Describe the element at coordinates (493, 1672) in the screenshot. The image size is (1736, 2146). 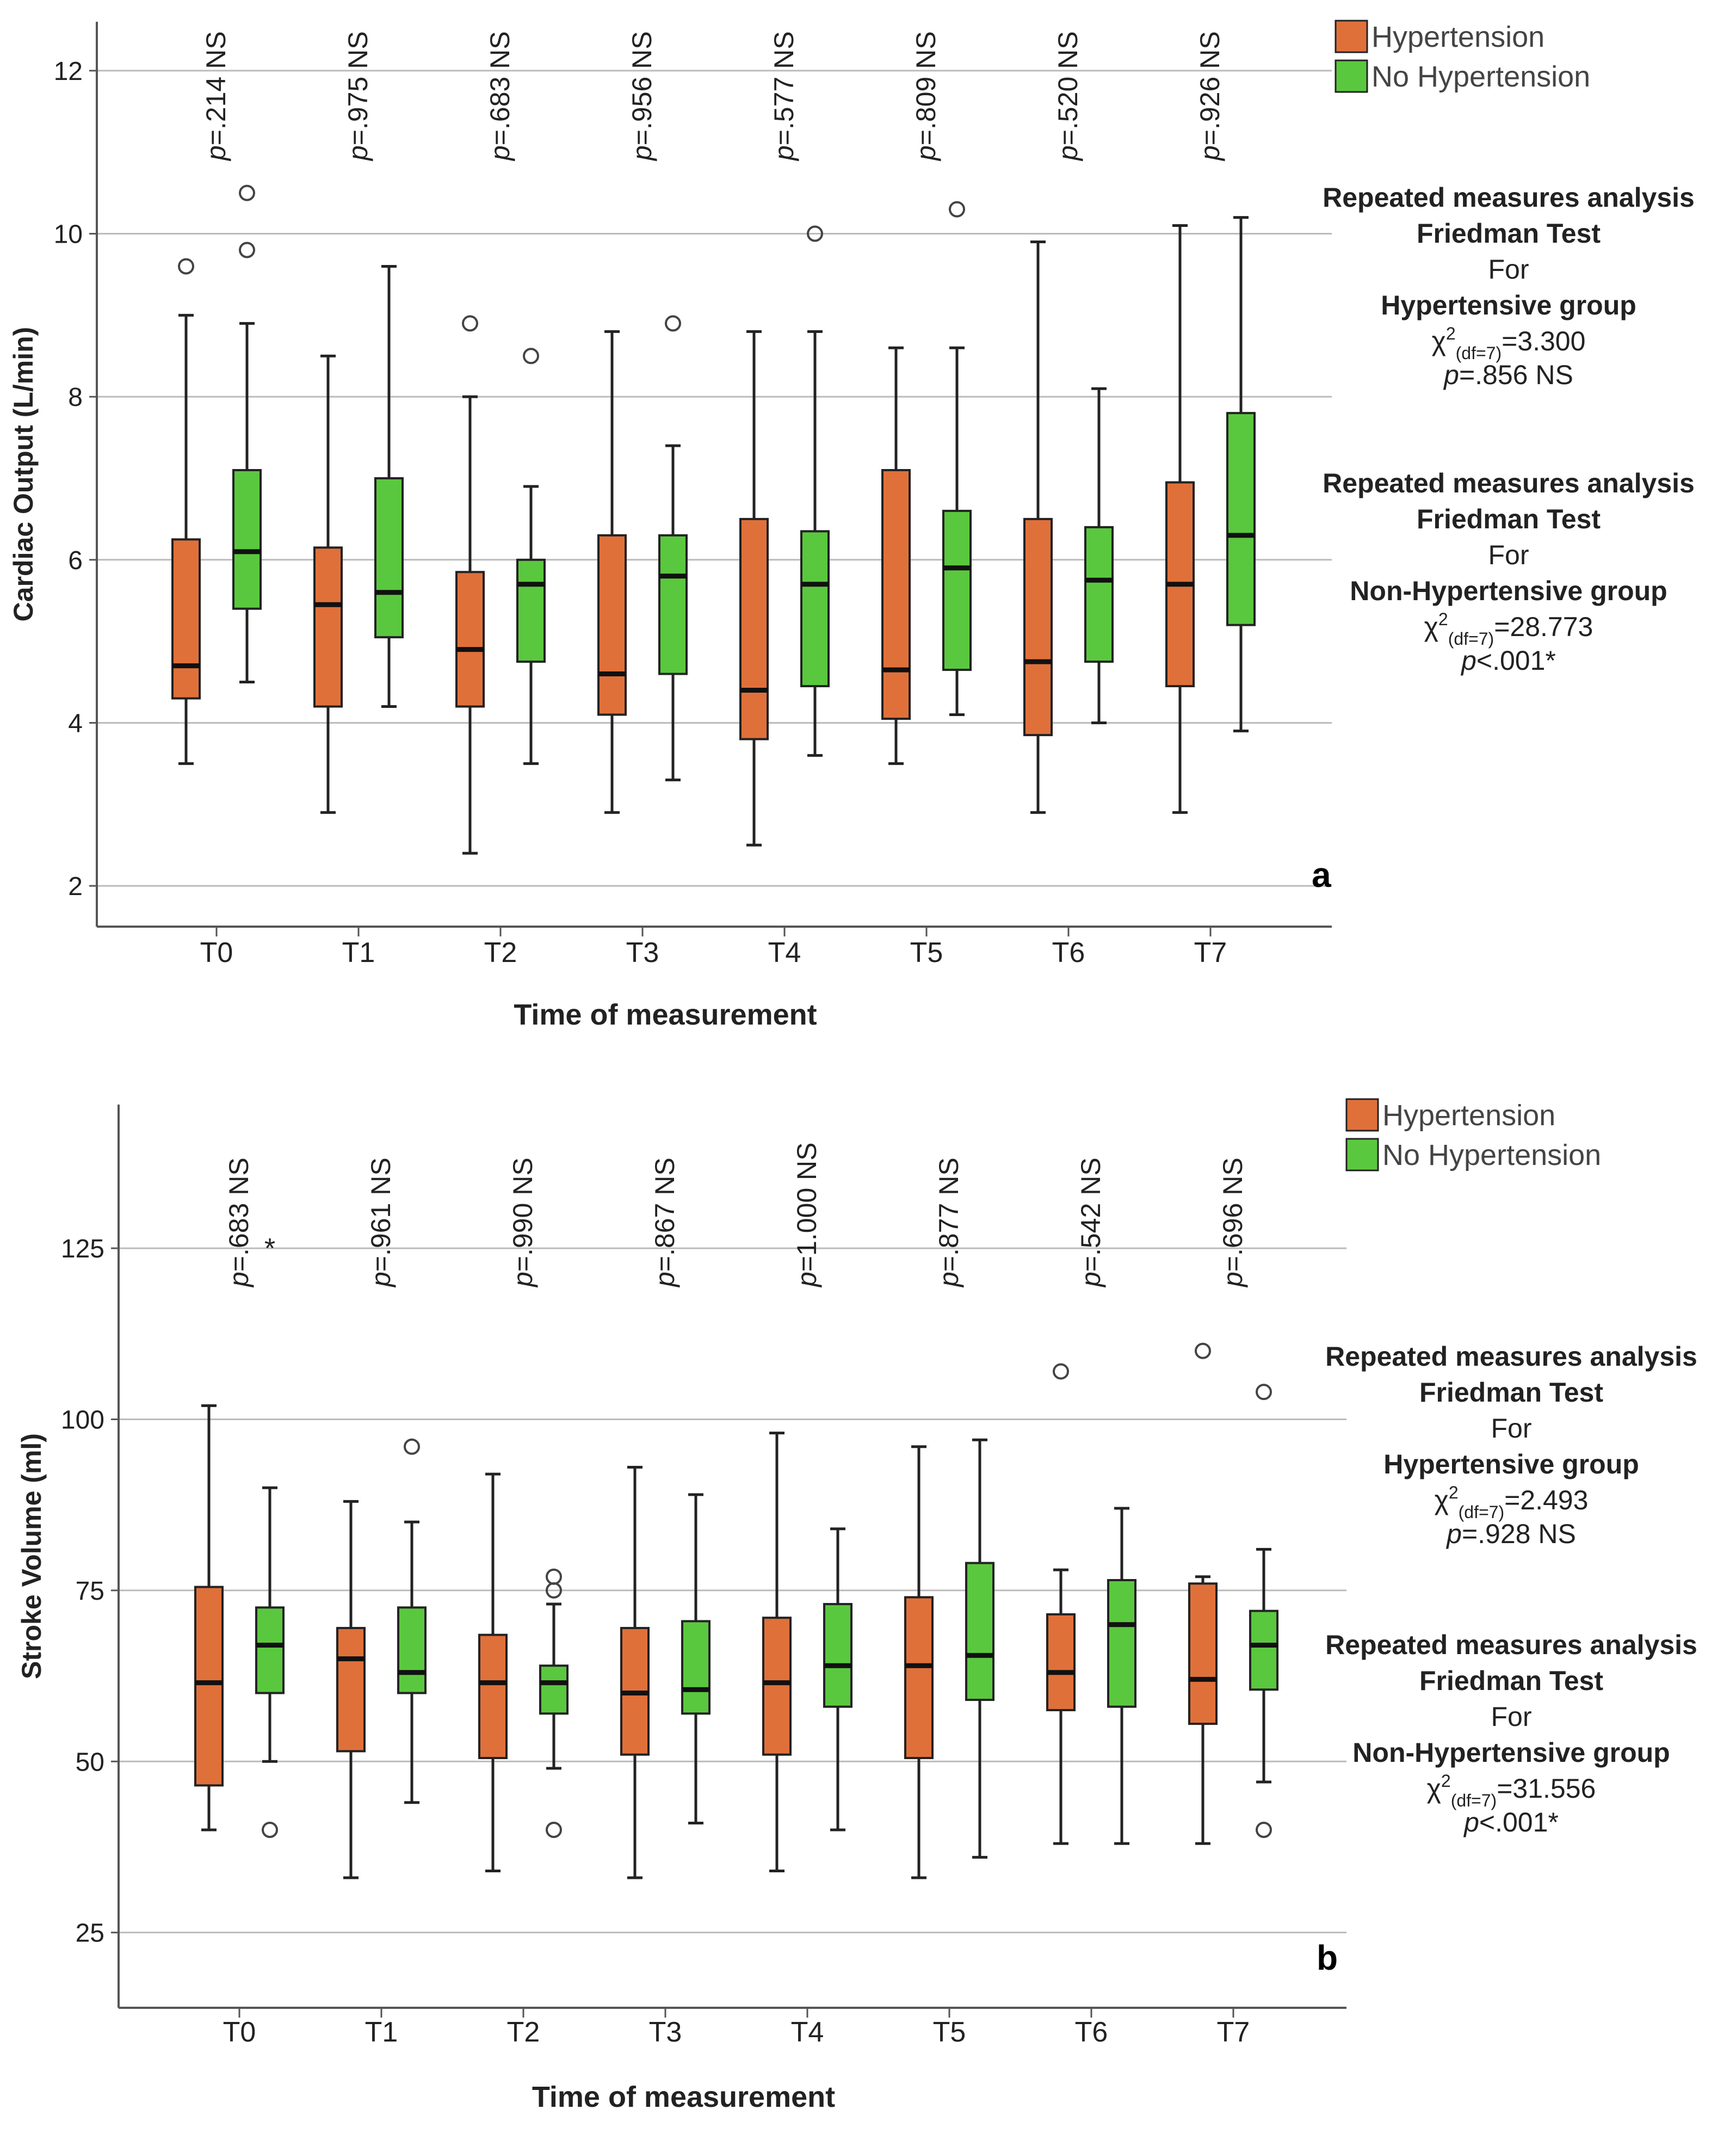
I see `box-hypertension-T2` at that location.